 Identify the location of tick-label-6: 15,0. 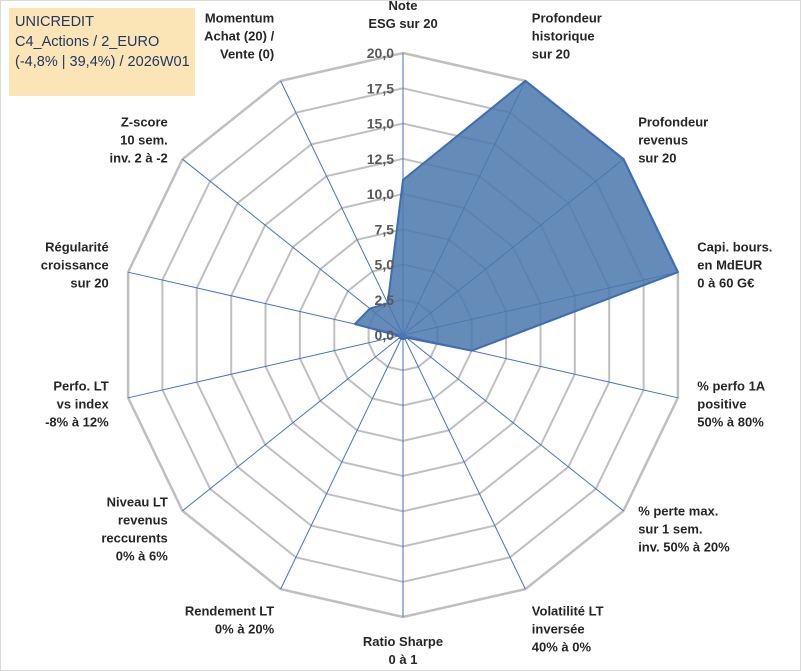
(380, 124).